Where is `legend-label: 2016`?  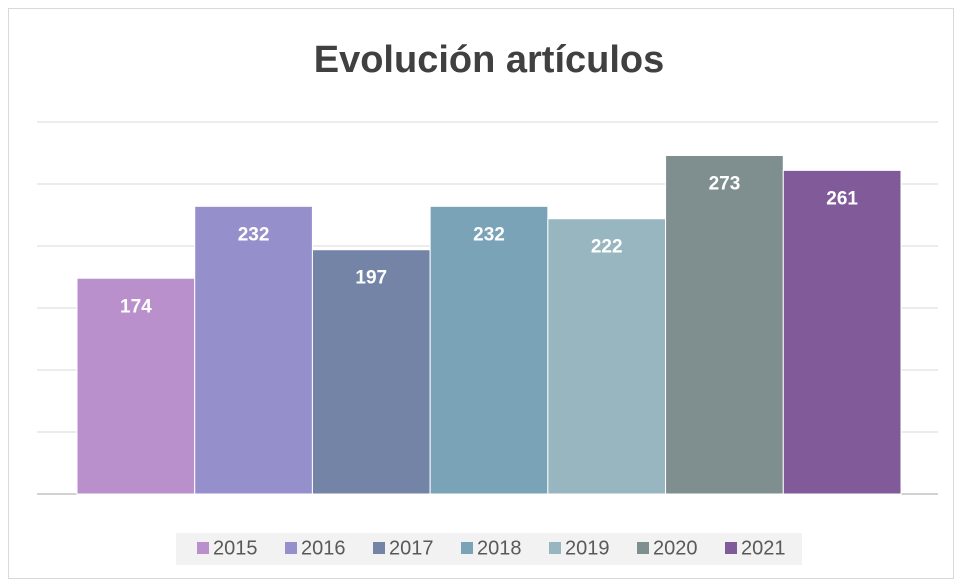
legend-label: 2016 is located at coordinates (323, 548).